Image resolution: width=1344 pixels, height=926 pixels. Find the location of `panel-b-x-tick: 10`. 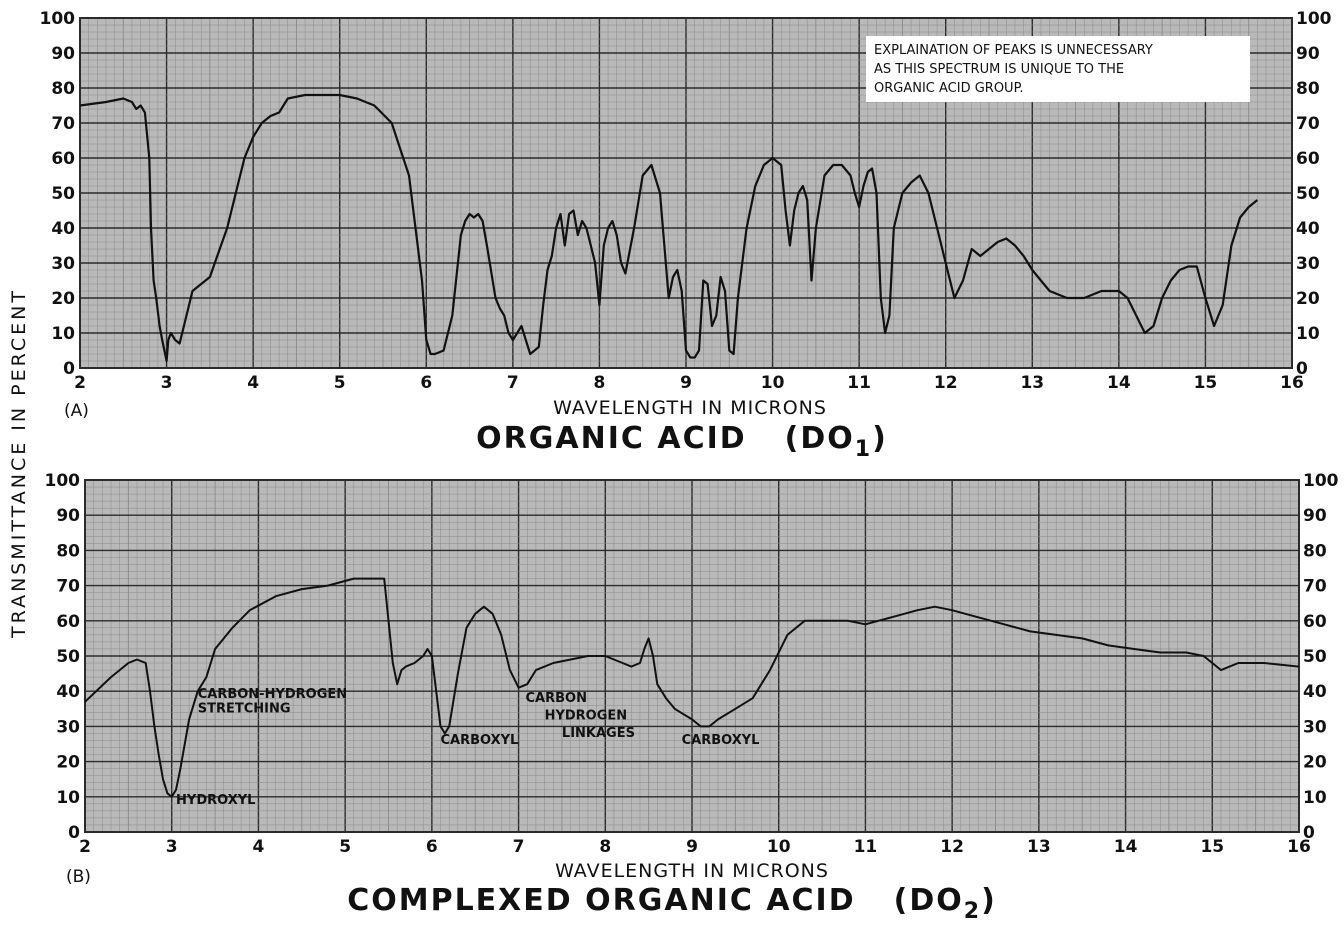

panel-b-x-tick: 10 is located at coordinates (779, 847).